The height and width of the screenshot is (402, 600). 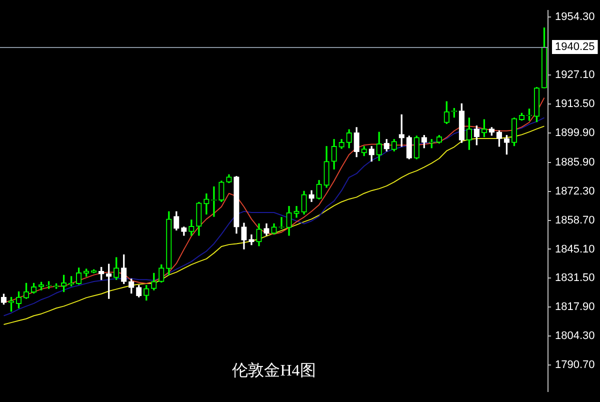 What do you see at coordinates (575, 249) in the screenshot?
I see `y-tick-label: 1845.10` at bounding box center [575, 249].